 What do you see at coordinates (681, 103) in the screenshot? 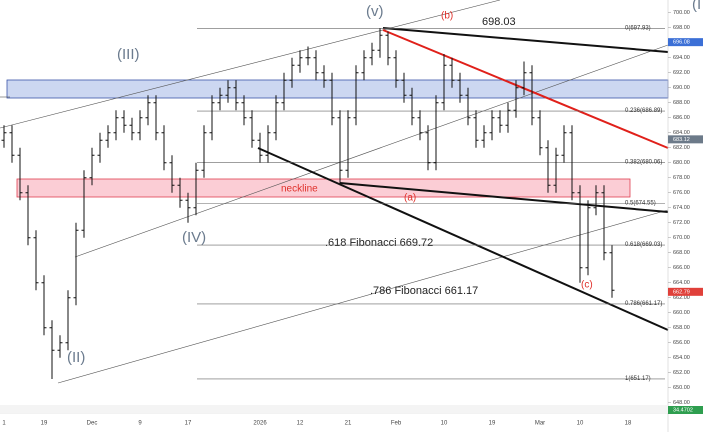
I see `y-tick-label: 688.00` at bounding box center [681, 103].